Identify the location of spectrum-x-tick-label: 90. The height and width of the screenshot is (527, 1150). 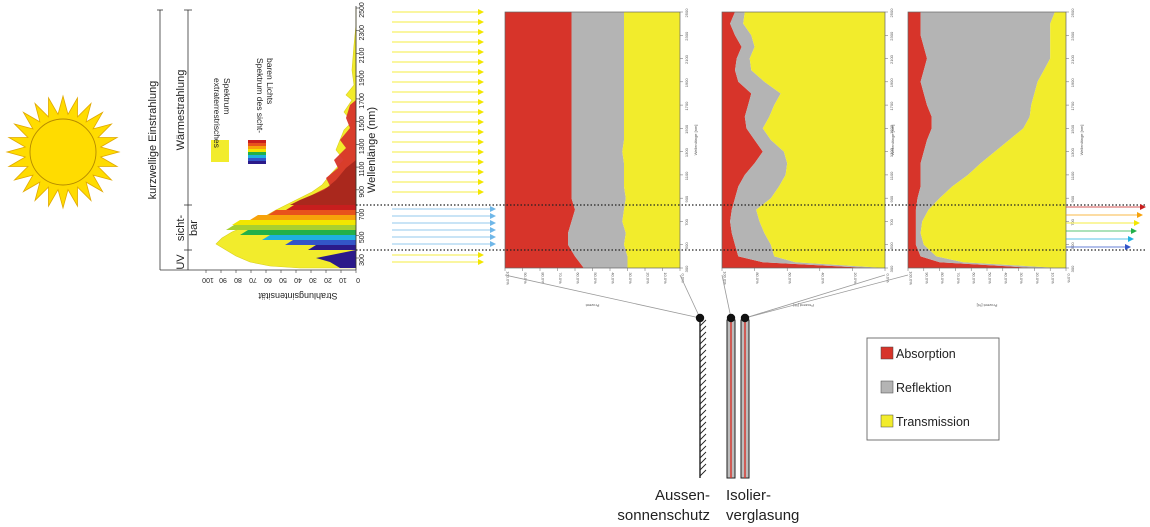
(223, 279).